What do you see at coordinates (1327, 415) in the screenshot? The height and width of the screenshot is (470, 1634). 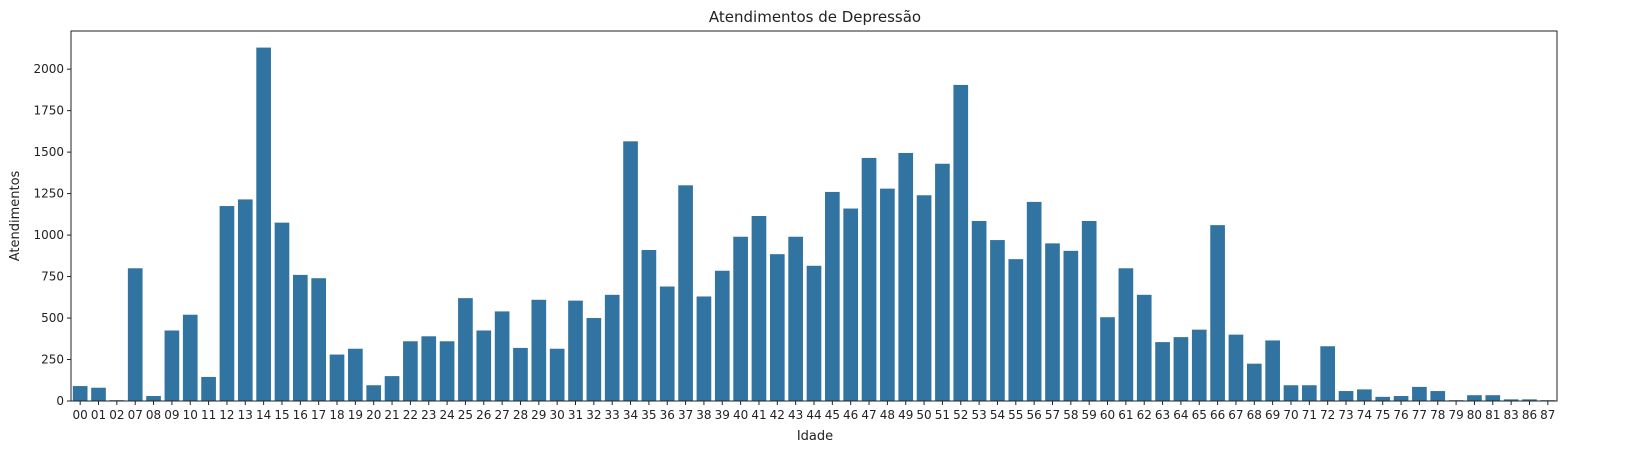 I see `x-tick-label: 72` at bounding box center [1327, 415].